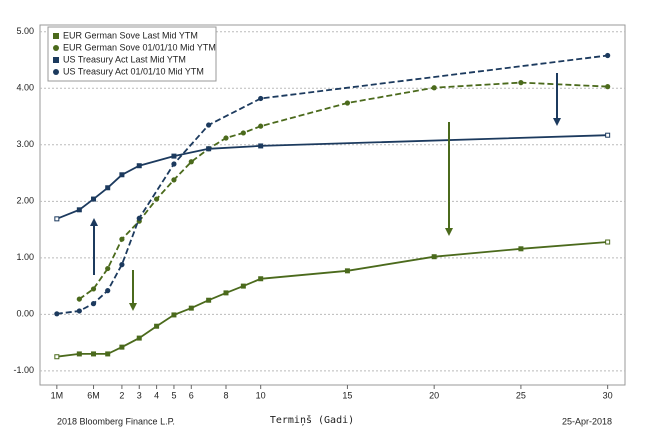  I want to click on x-tick-label: 5, so click(173, 395).